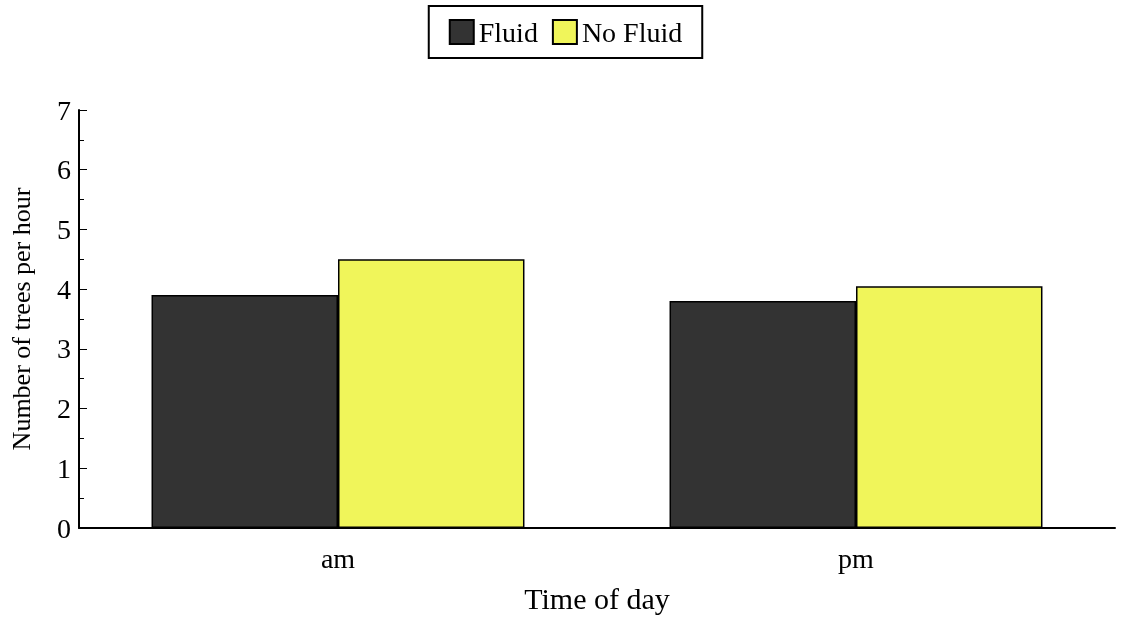 The image size is (1131, 618). What do you see at coordinates (856, 558) in the screenshot?
I see `x-tick-label: pm` at bounding box center [856, 558].